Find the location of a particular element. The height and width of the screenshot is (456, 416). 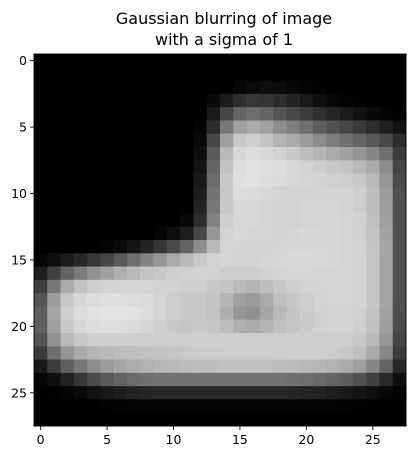

x-tick-label: 20 is located at coordinates (306, 439).